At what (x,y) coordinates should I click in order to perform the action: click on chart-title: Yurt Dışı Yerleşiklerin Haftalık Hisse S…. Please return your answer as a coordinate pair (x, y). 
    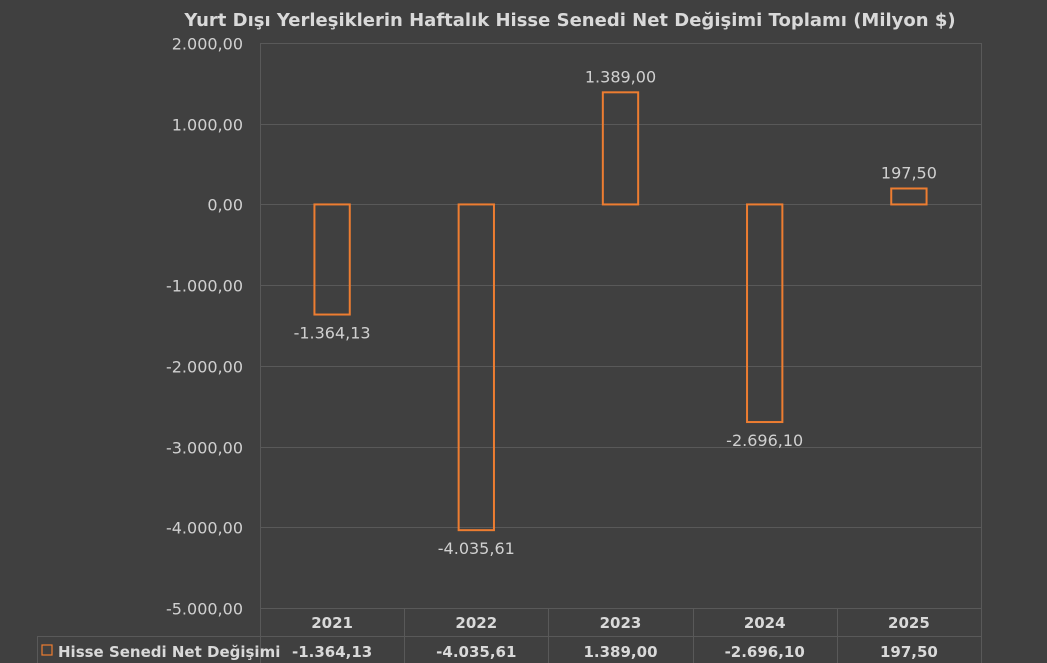
    Looking at the image, I should click on (569, 20).